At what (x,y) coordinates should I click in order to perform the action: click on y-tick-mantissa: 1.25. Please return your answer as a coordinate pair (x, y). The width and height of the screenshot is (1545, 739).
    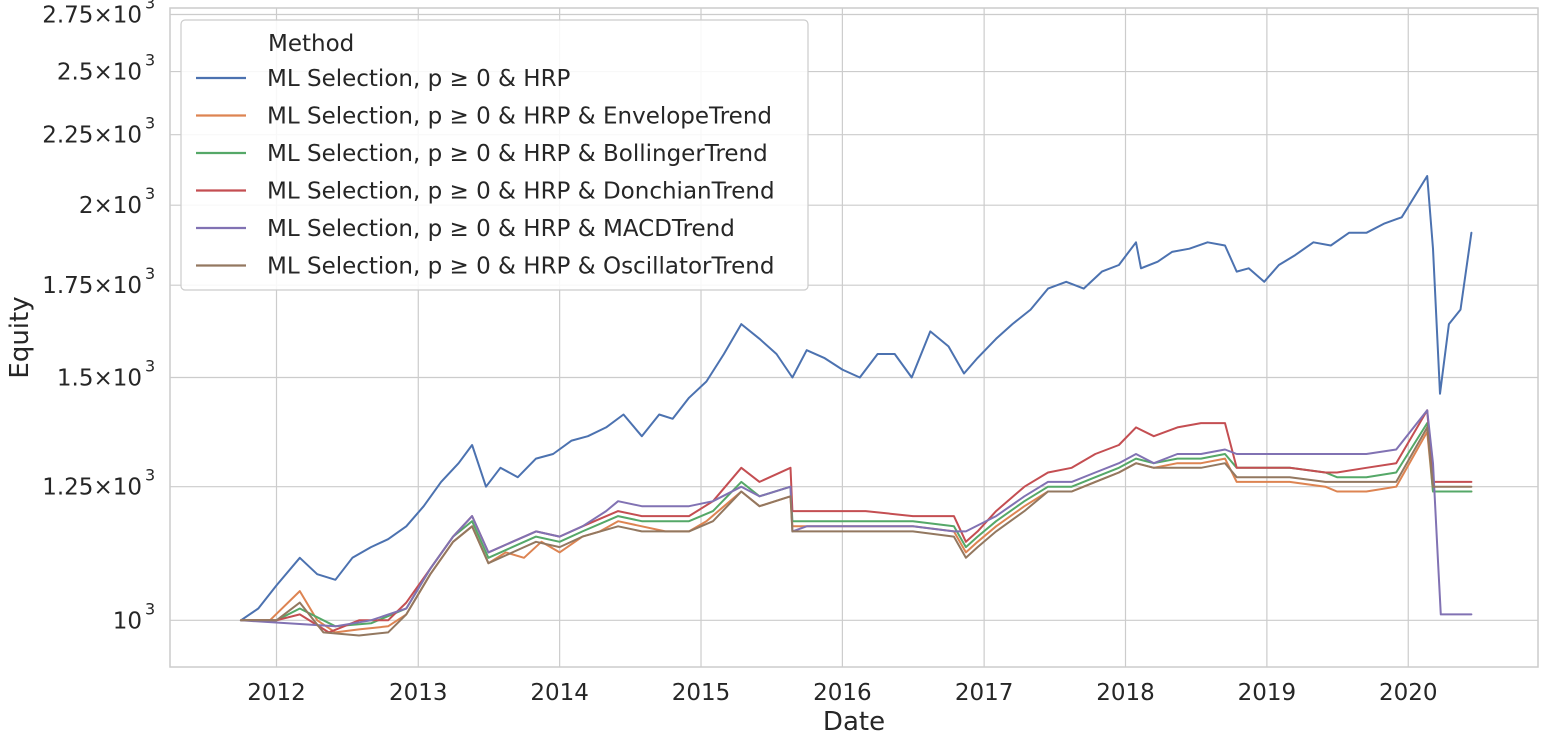
    Looking at the image, I should click on (67, 488).